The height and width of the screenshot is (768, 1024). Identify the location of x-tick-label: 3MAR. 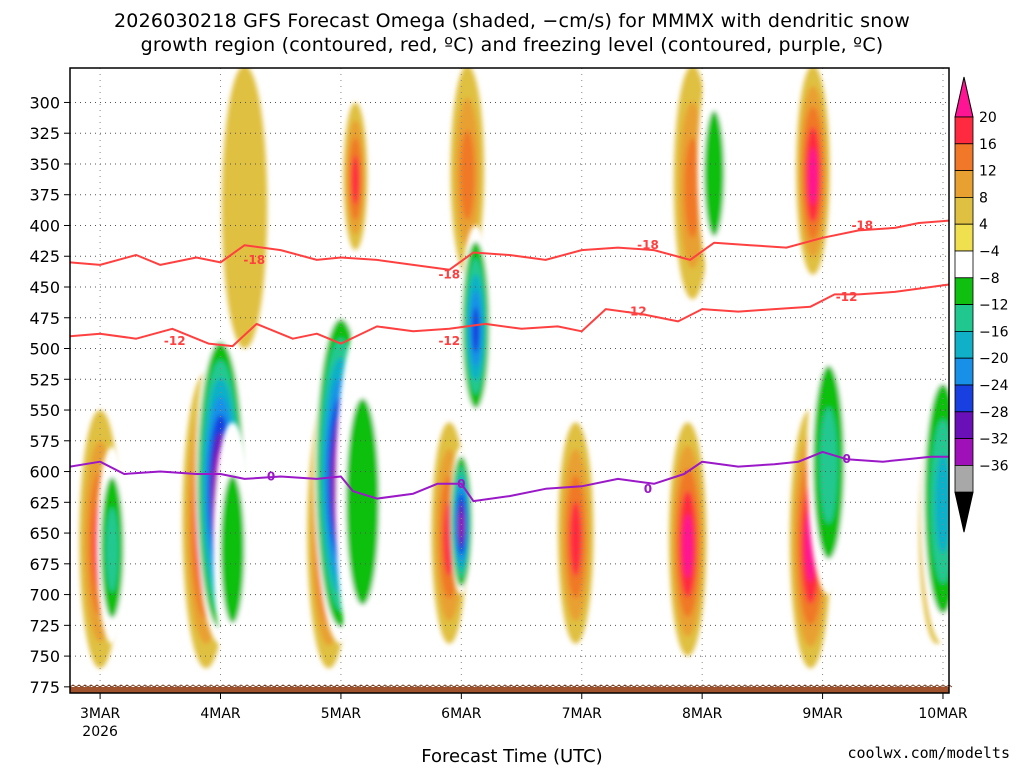
(100, 714).